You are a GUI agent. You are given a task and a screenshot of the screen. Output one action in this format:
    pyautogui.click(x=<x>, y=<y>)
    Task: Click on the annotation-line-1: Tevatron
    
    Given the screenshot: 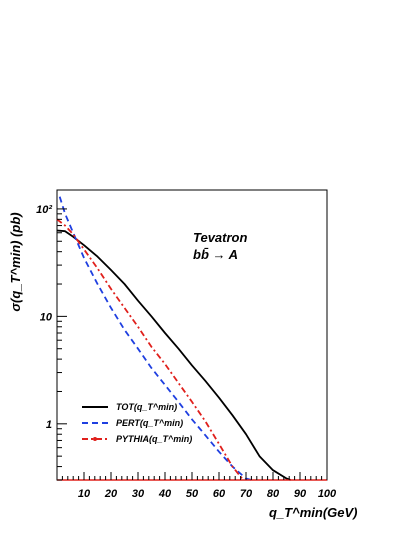 What is the action you would take?
    pyautogui.click(x=220, y=237)
    